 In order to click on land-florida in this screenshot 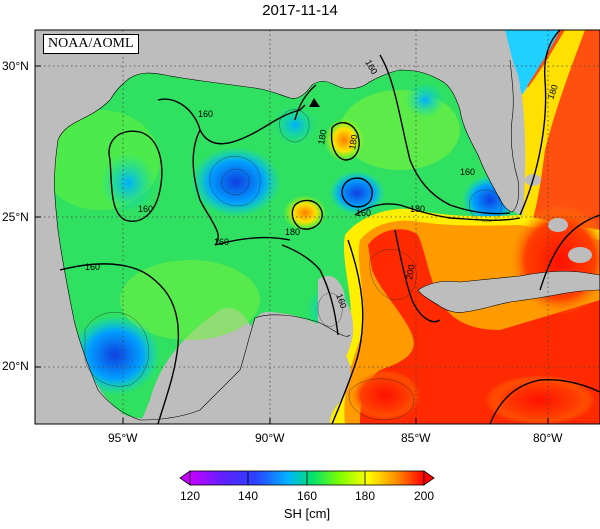, I will do `click(489, 121)`.